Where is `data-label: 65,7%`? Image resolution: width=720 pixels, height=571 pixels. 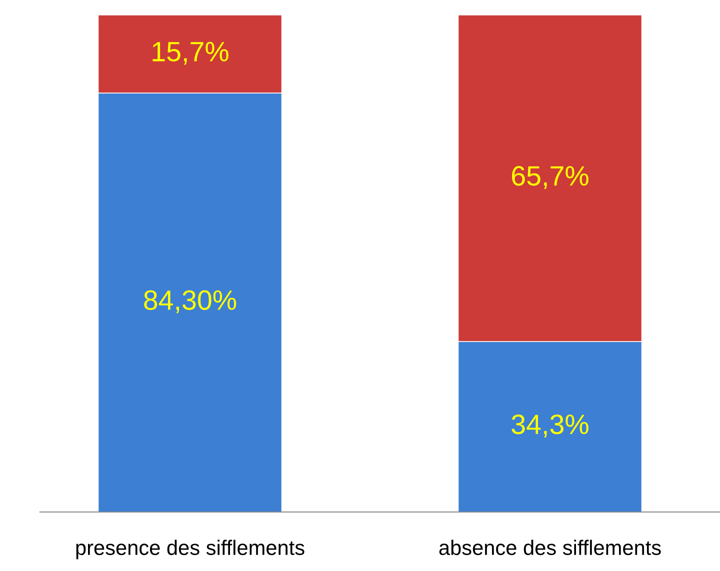
data-label: 65,7% is located at coordinates (550, 177).